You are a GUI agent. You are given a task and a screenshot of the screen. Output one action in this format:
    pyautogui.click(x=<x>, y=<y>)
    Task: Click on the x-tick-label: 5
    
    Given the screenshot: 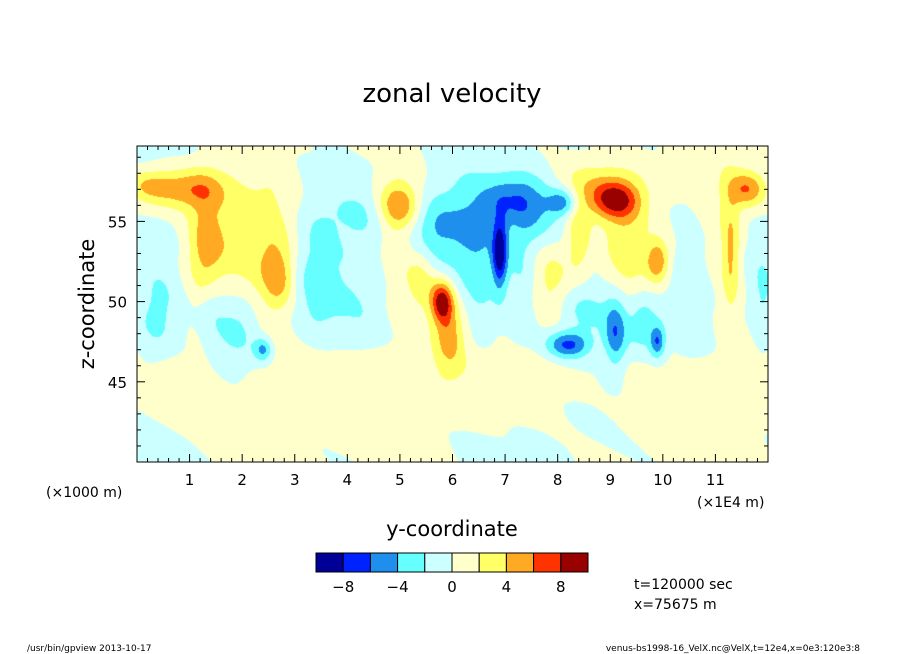 What is the action you would take?
    pyautogui.click(x=400, y=480)
    